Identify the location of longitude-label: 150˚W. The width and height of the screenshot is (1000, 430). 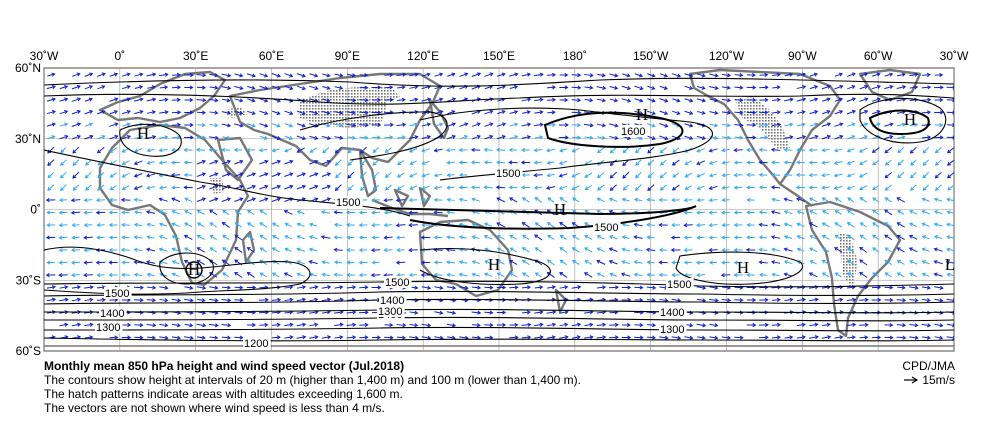
(651, 56).